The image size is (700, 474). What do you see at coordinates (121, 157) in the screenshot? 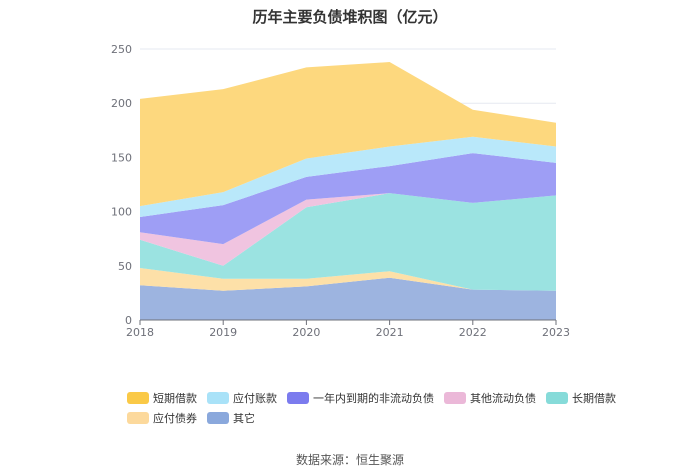
I see `y-tick-label: 150` at bounding box center [121, 157].